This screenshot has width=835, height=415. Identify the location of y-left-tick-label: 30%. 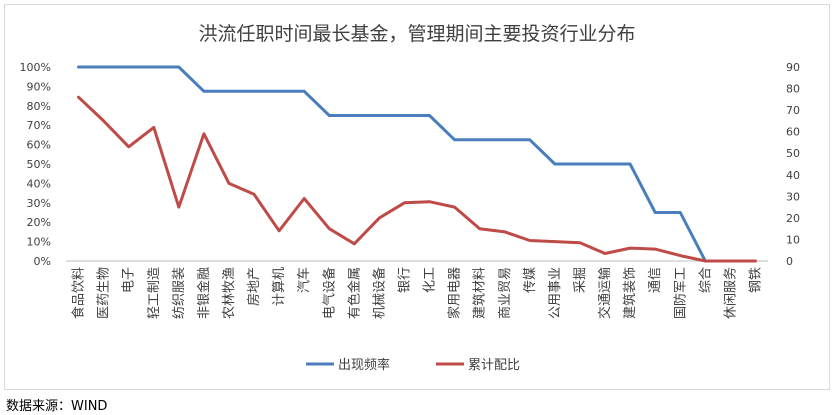
(39, 203).